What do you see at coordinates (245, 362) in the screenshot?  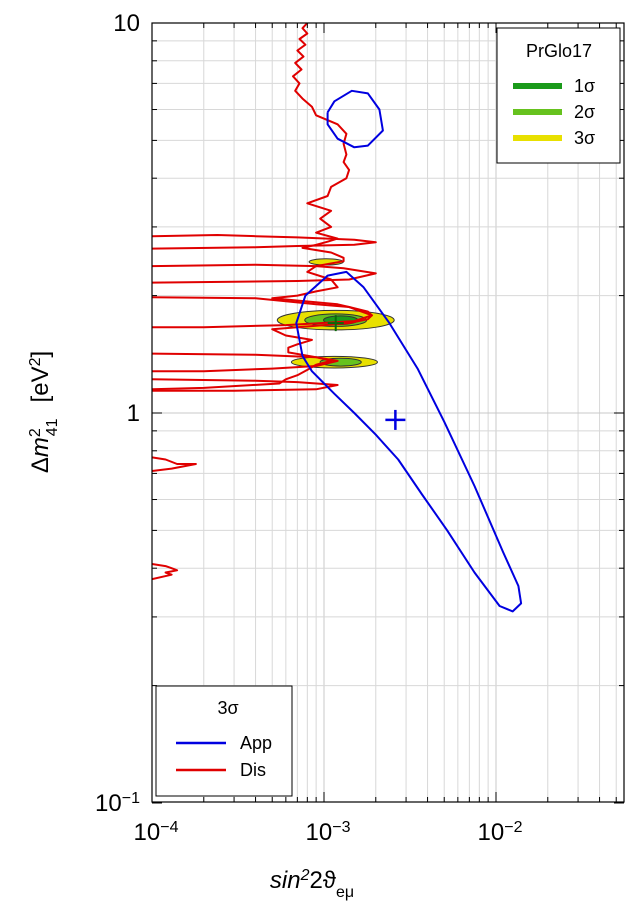 I see `dis-spike-4-contour` at bounding box center [245, 362].